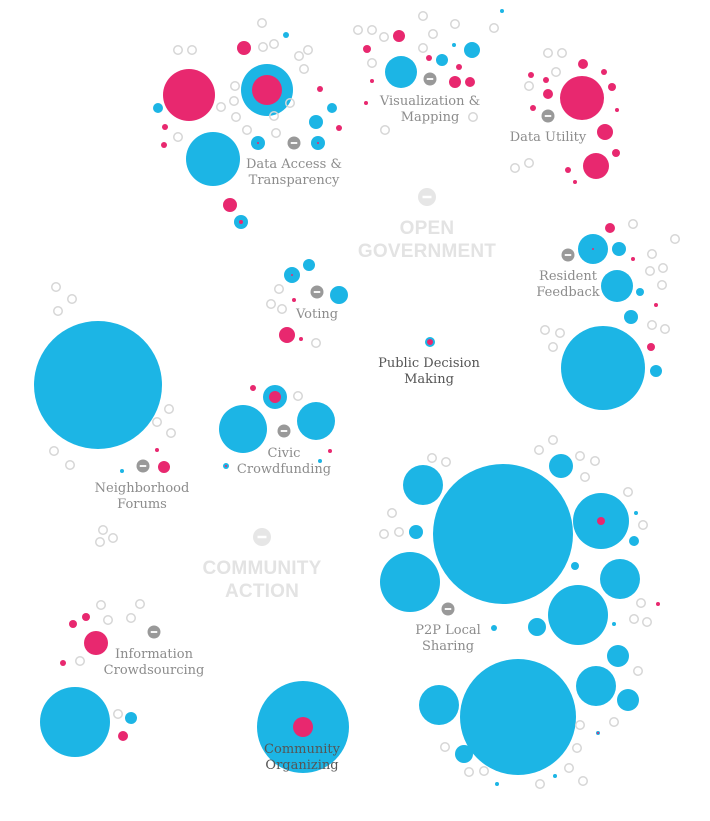  What do you see at coordinates (448, 639) in the screenshot?
I see `label-p2p-local-sharing: P2P Local Sharing` at bounding box center [448, 639].